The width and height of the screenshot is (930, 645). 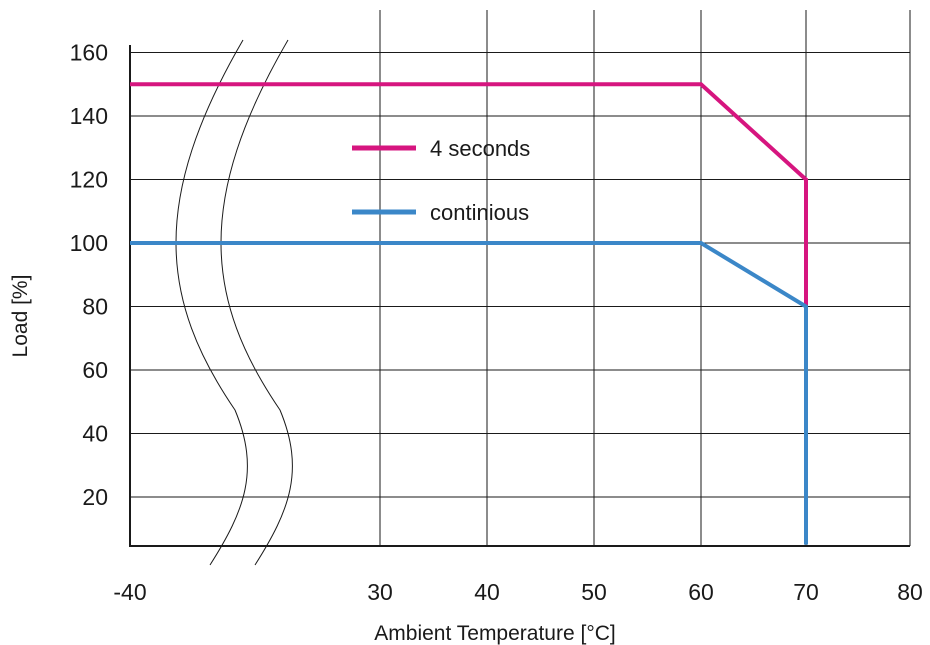 What do you see at coordinates (89, 116) in the screenshot?
I see `y-tick-label: 140` at bounding box center [89, 116].